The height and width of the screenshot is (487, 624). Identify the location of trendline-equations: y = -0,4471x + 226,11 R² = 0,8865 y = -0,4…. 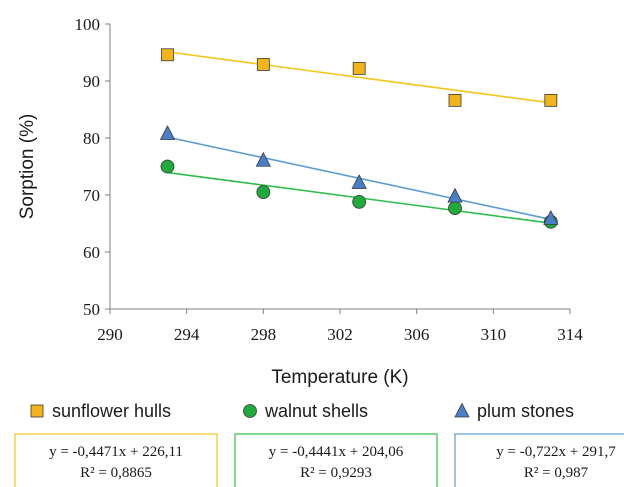
(319, 460).